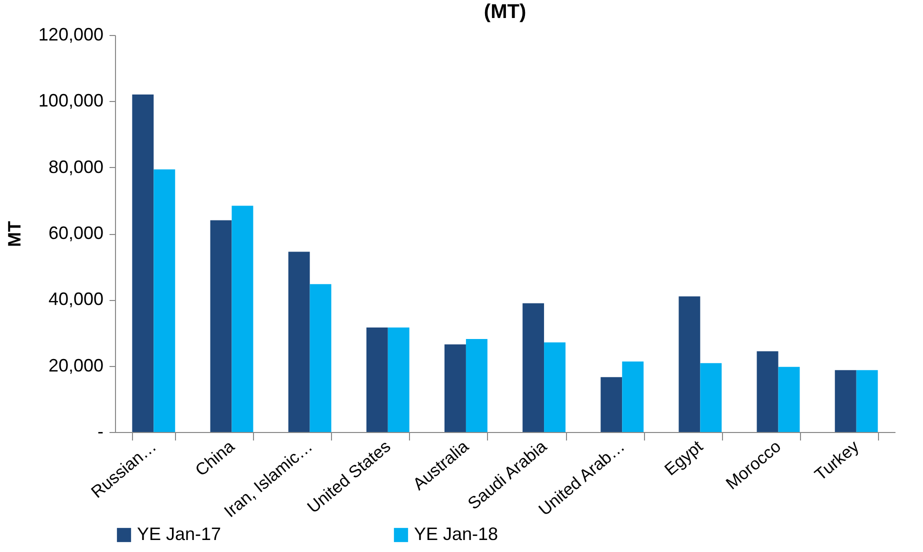 The width and height of the screenshot is (923, 552). I want to click on y-tick-label: 80,000, so click(76, 166).